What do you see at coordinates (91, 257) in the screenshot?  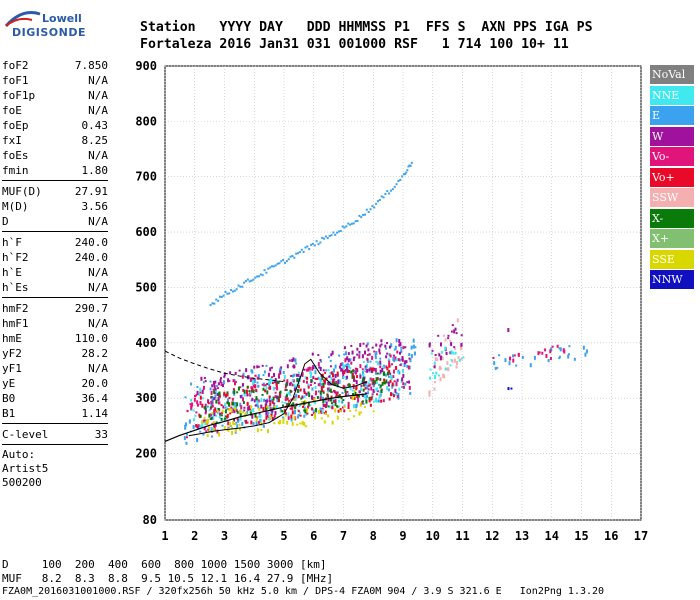 I see `param-value: 240.0` at bounding box center [91, 257].